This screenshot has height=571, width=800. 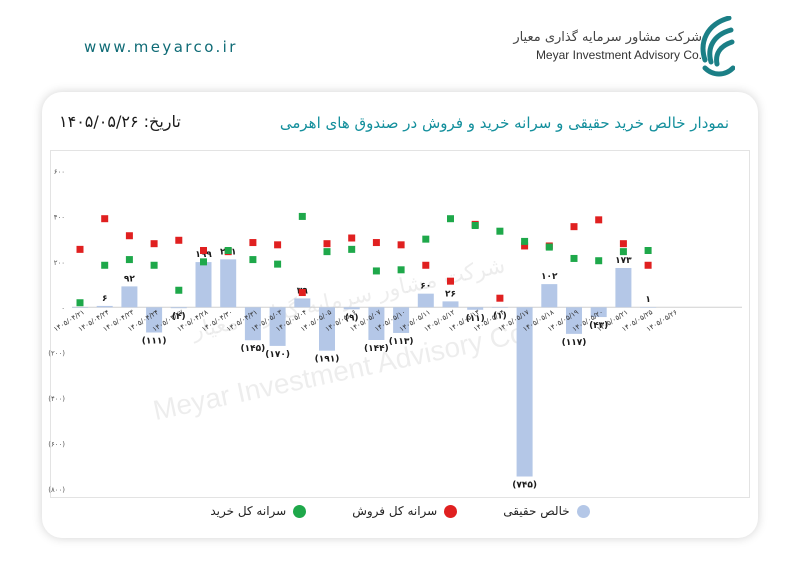 I want to click on bar-value-label: (۱۱۳), so click(x=401, y=342).